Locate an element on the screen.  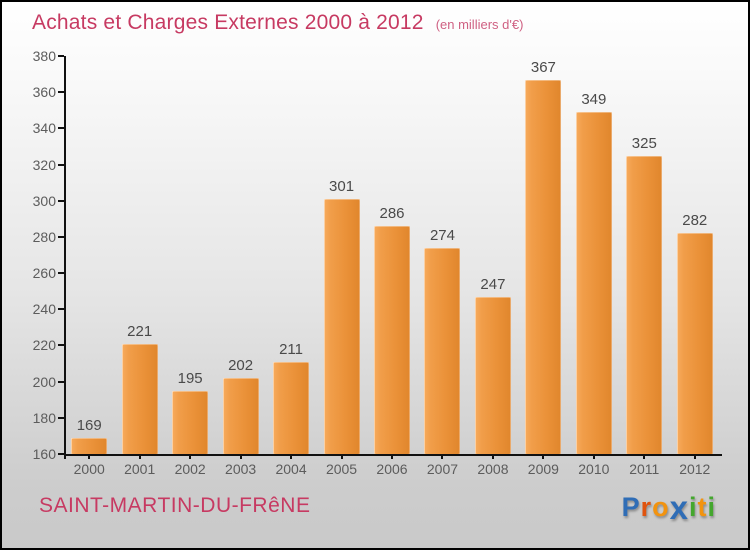
logo-letter-x-3: x is located at coordinates (679, 507).